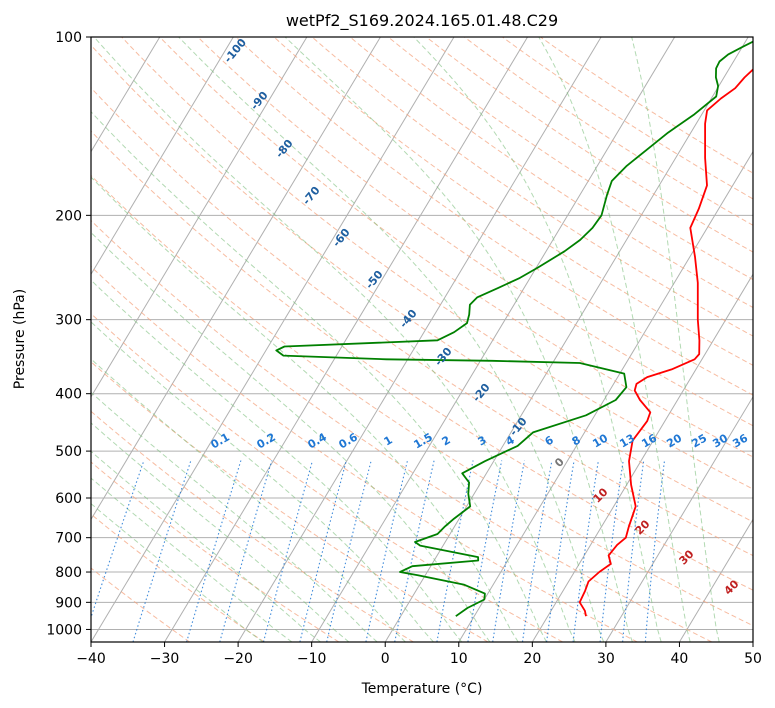  I want to click on y-tick-label: 300, so click(68, 321).